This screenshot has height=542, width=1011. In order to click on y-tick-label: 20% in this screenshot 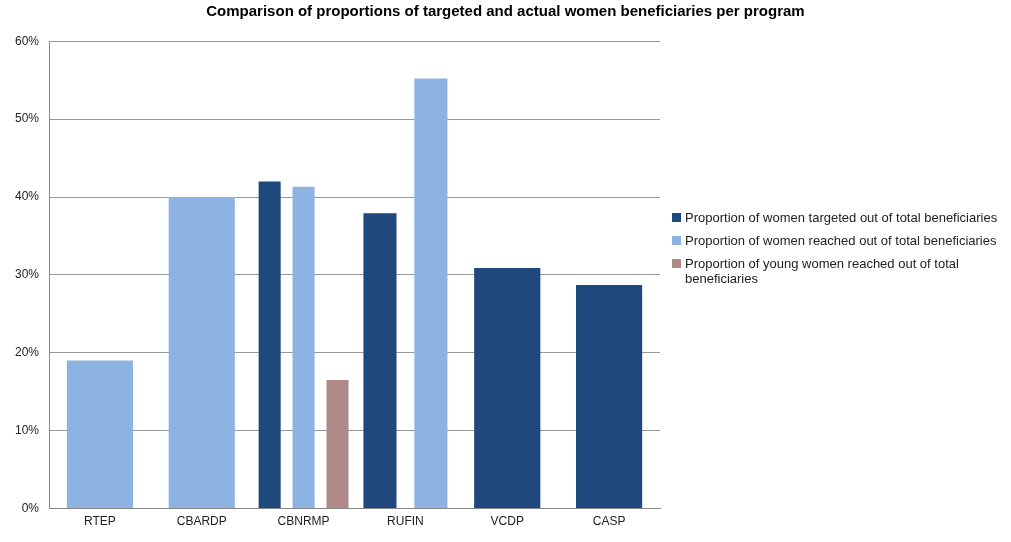, I will do `click(27, 352)`.